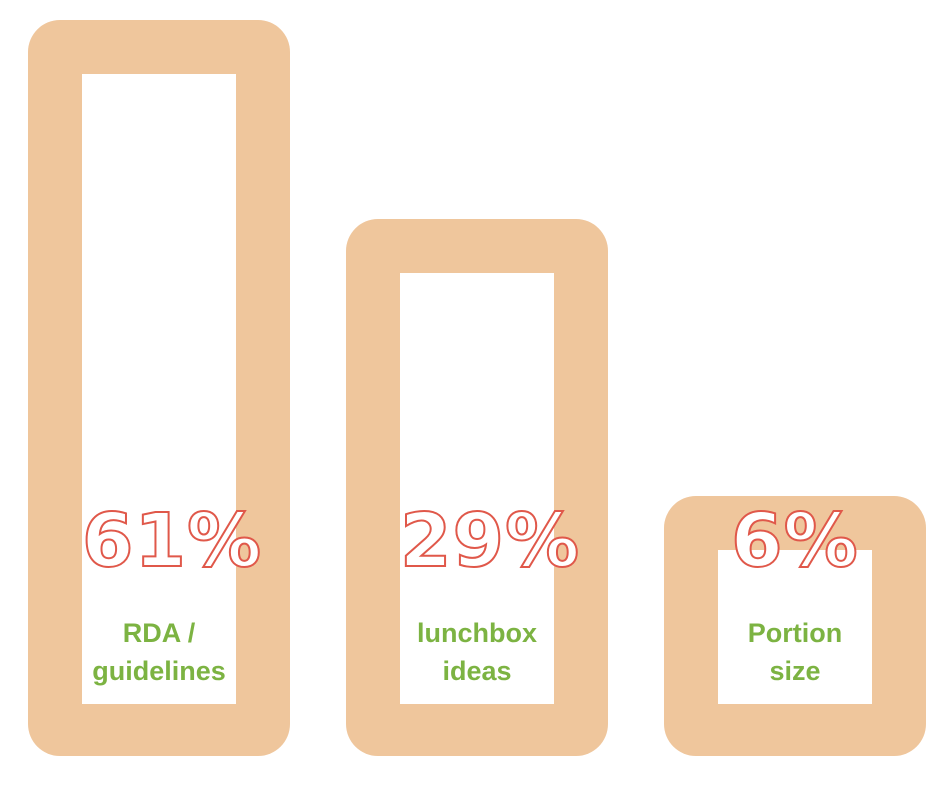  I want to click on value-label: 61%, so click(172, 541).